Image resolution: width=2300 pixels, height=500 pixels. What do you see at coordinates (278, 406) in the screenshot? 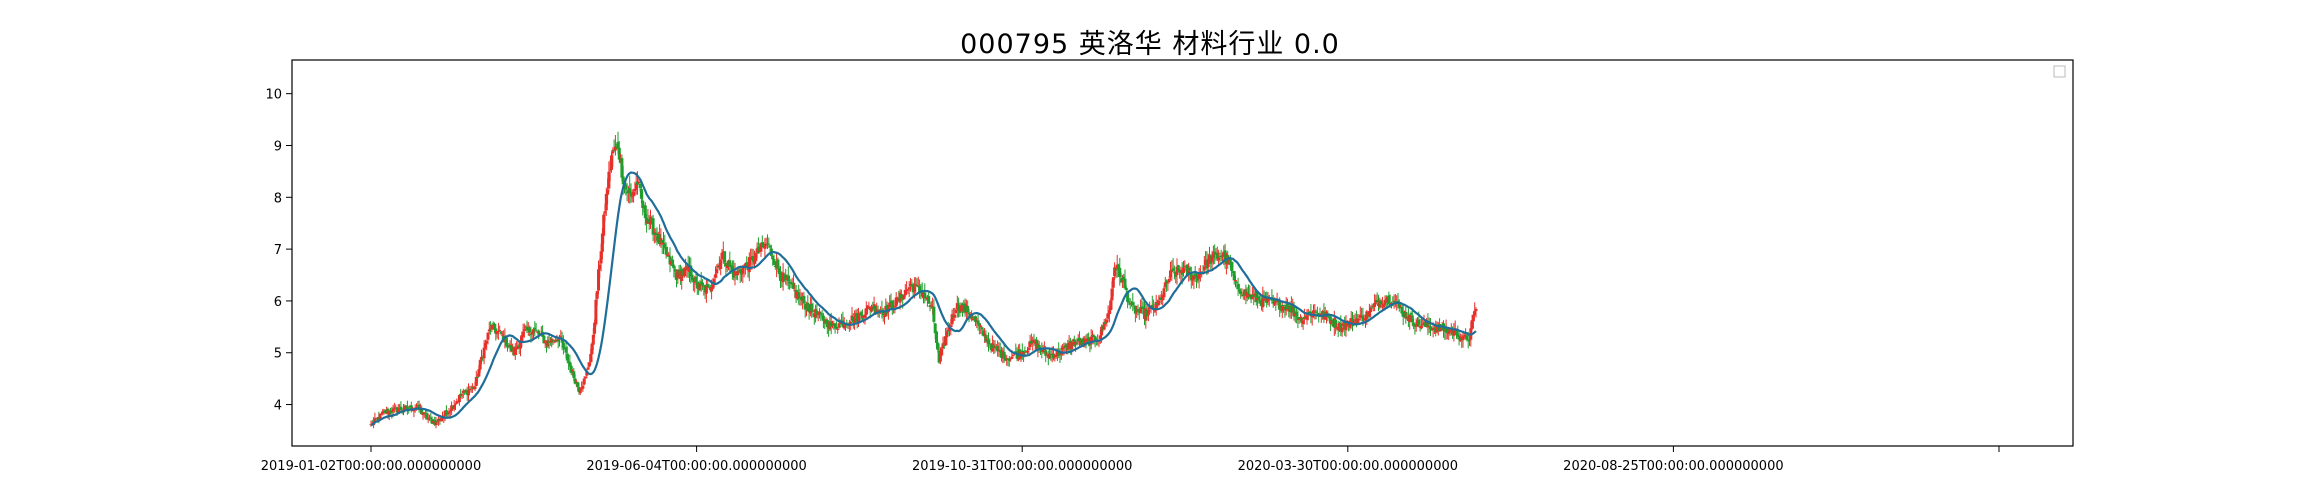
I see `y-tick-label: 4` at bounding box center [278, 406].